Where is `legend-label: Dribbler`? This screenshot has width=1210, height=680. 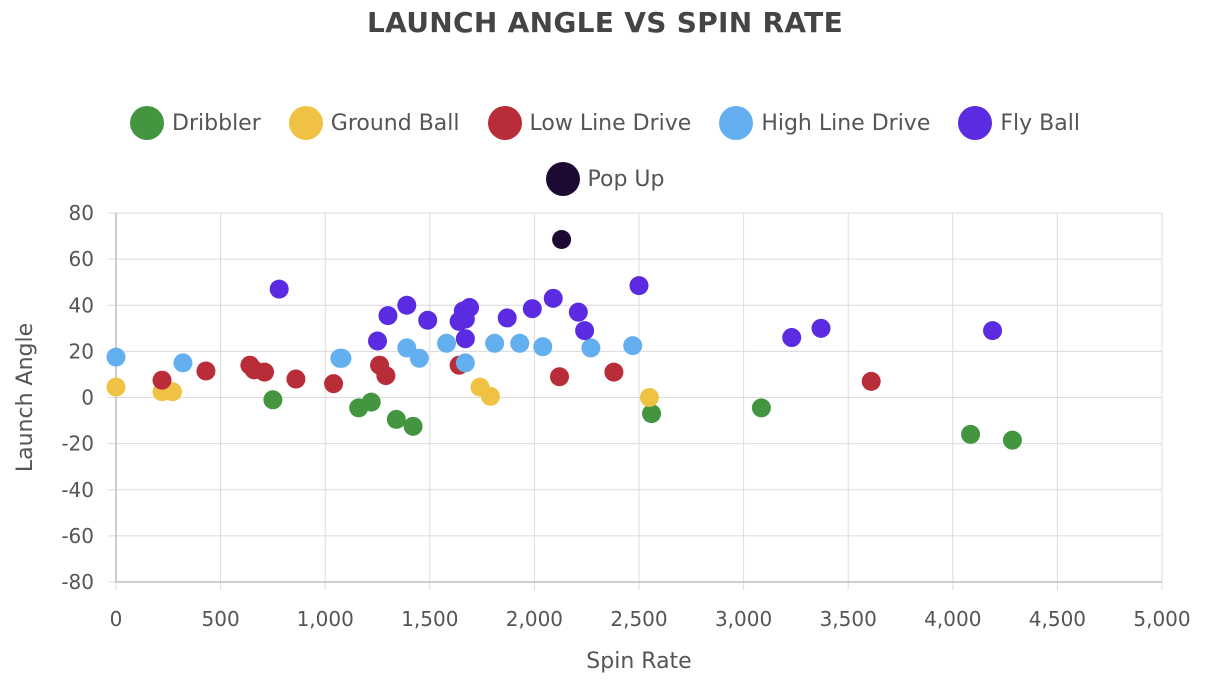 legend-label: Dribbler is located at coordinates (216, 123).